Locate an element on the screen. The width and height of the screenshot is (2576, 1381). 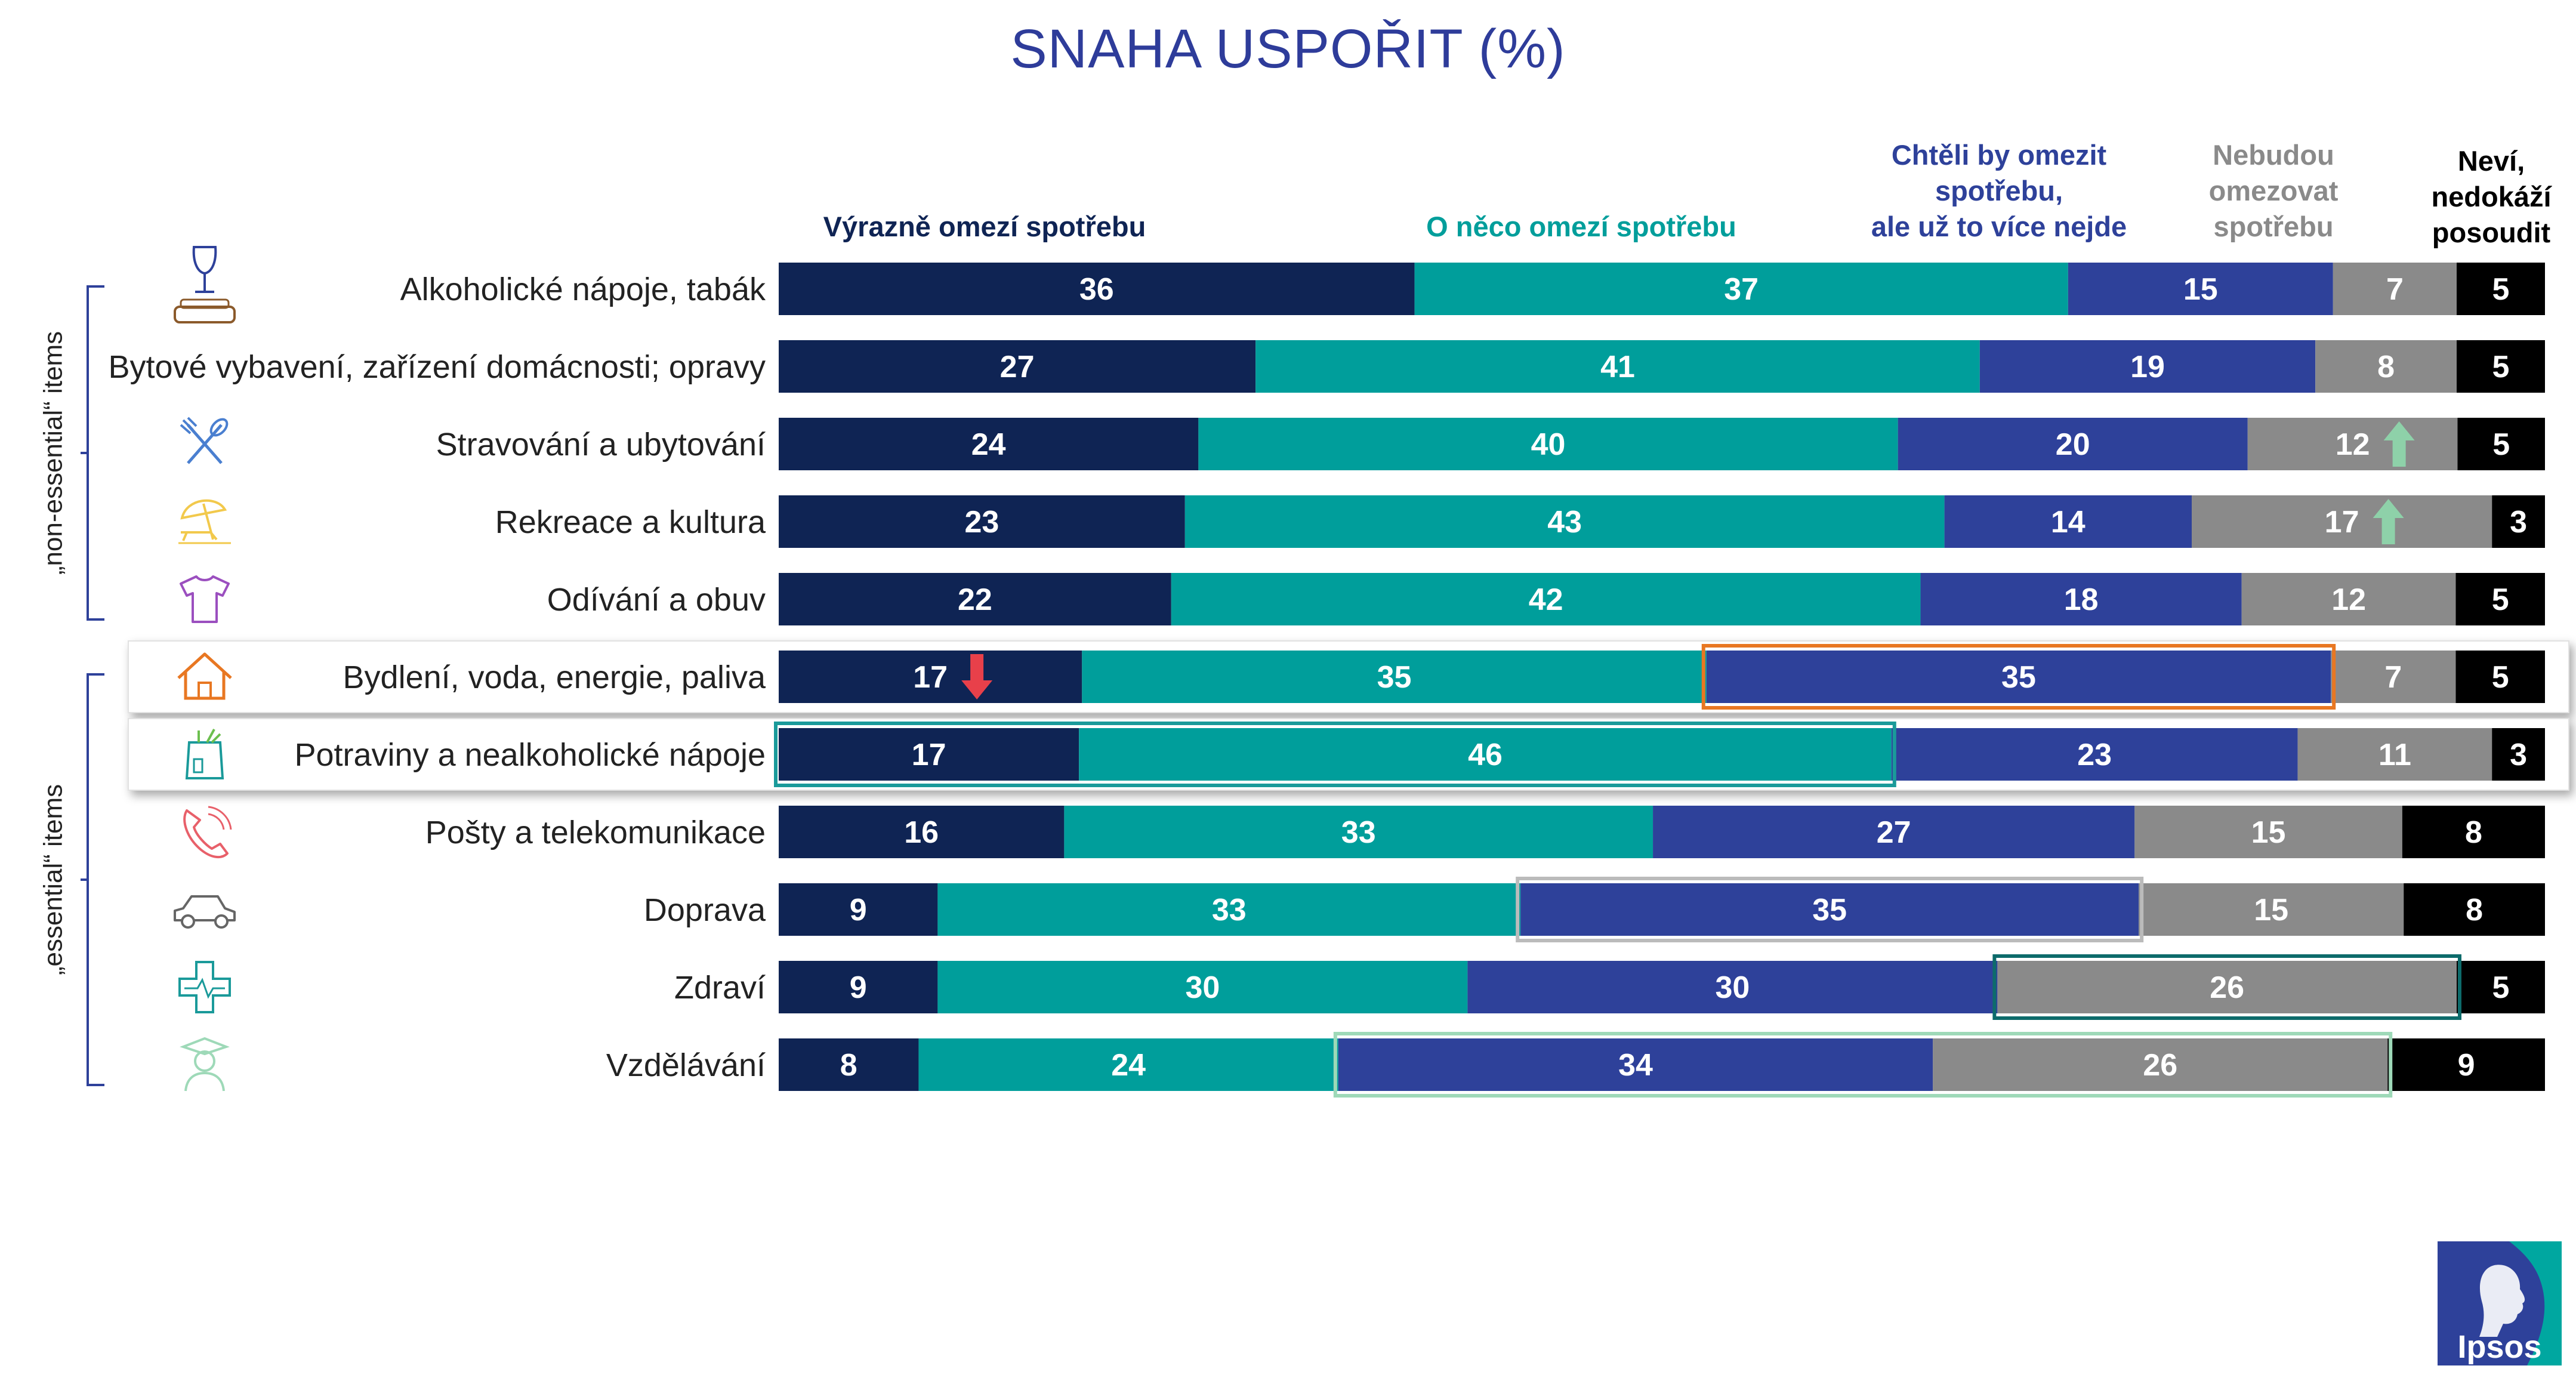
bar-value-label: 43 is located at coordinates (1565, 522).